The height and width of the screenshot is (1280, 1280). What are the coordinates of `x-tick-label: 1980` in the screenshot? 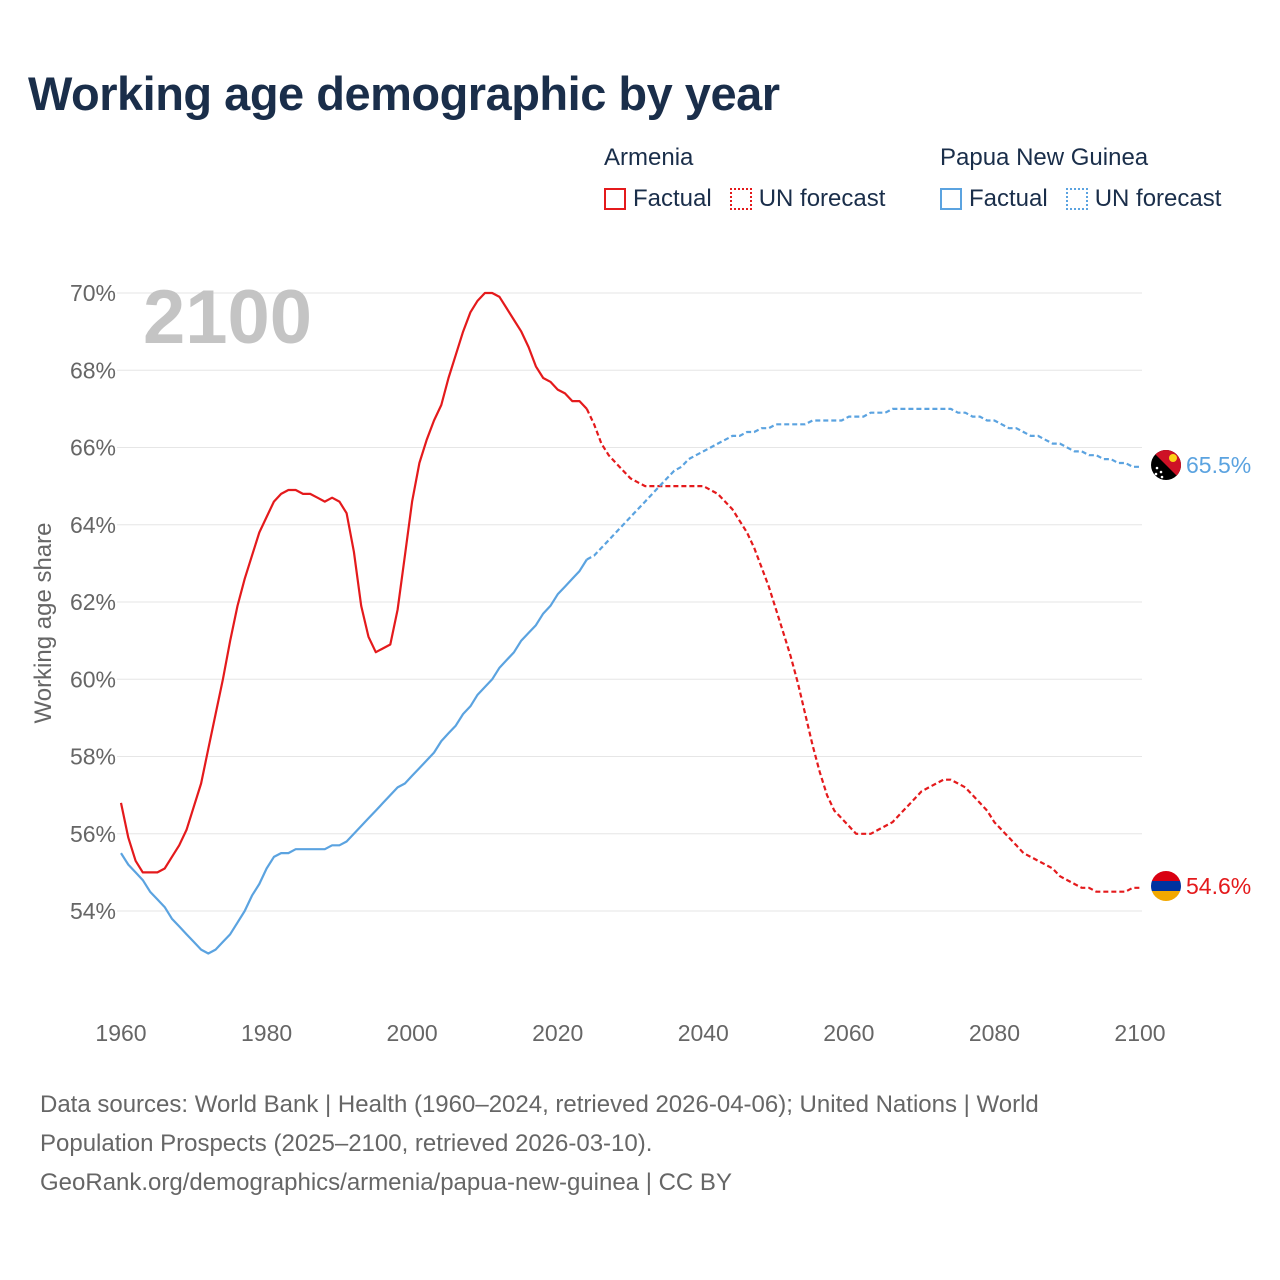 It's located at (266, 1033).